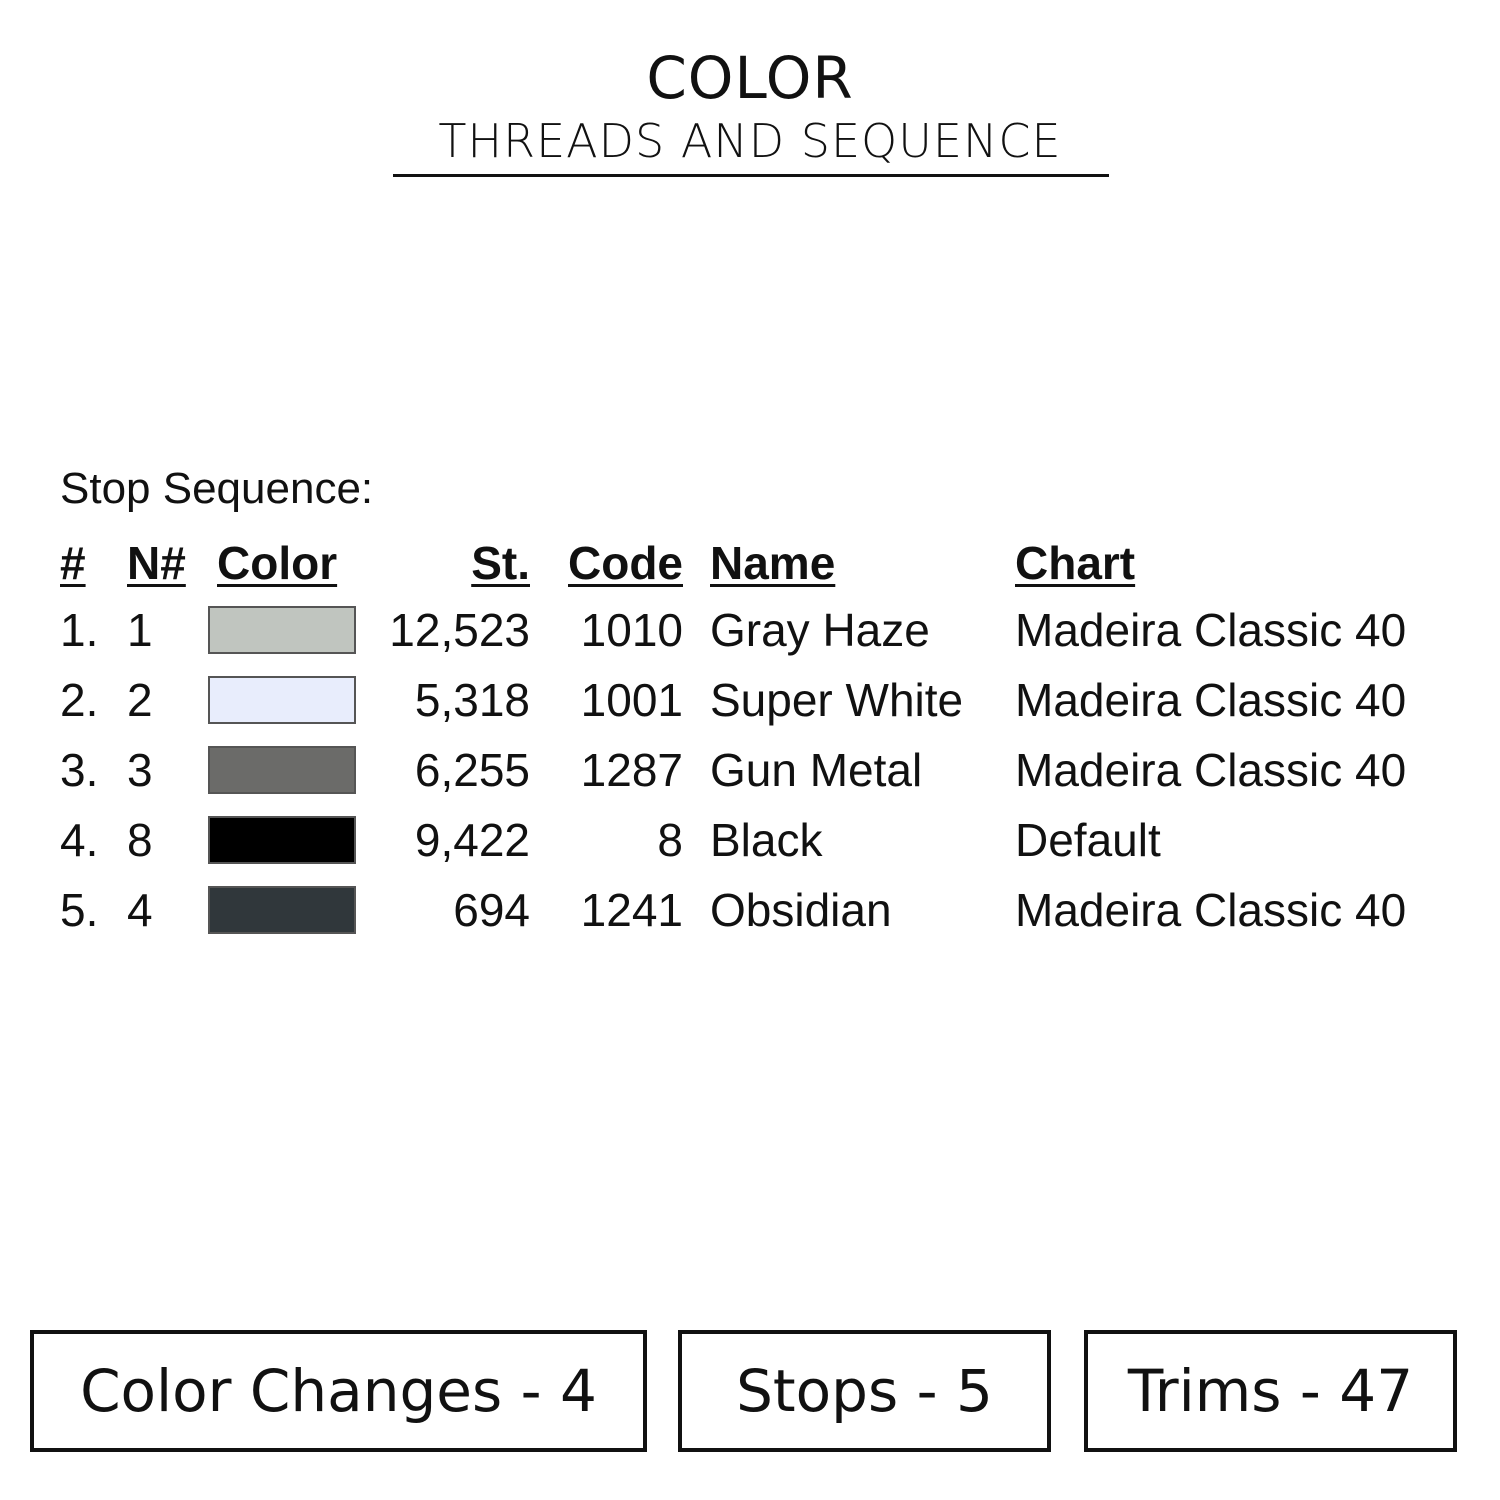 Image resolution: width=1500 pixels, height=1500 pixels. I want to click on needle-number: 1, so click(140, 630).